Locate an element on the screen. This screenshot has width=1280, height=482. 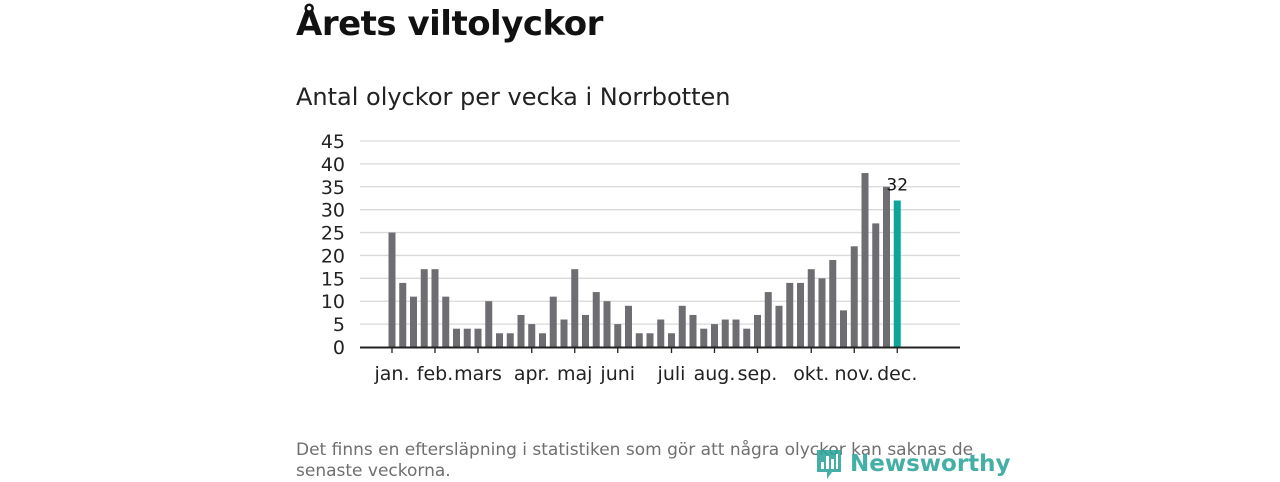
y-tick-label: 40 is located at coordinates (333, 165).